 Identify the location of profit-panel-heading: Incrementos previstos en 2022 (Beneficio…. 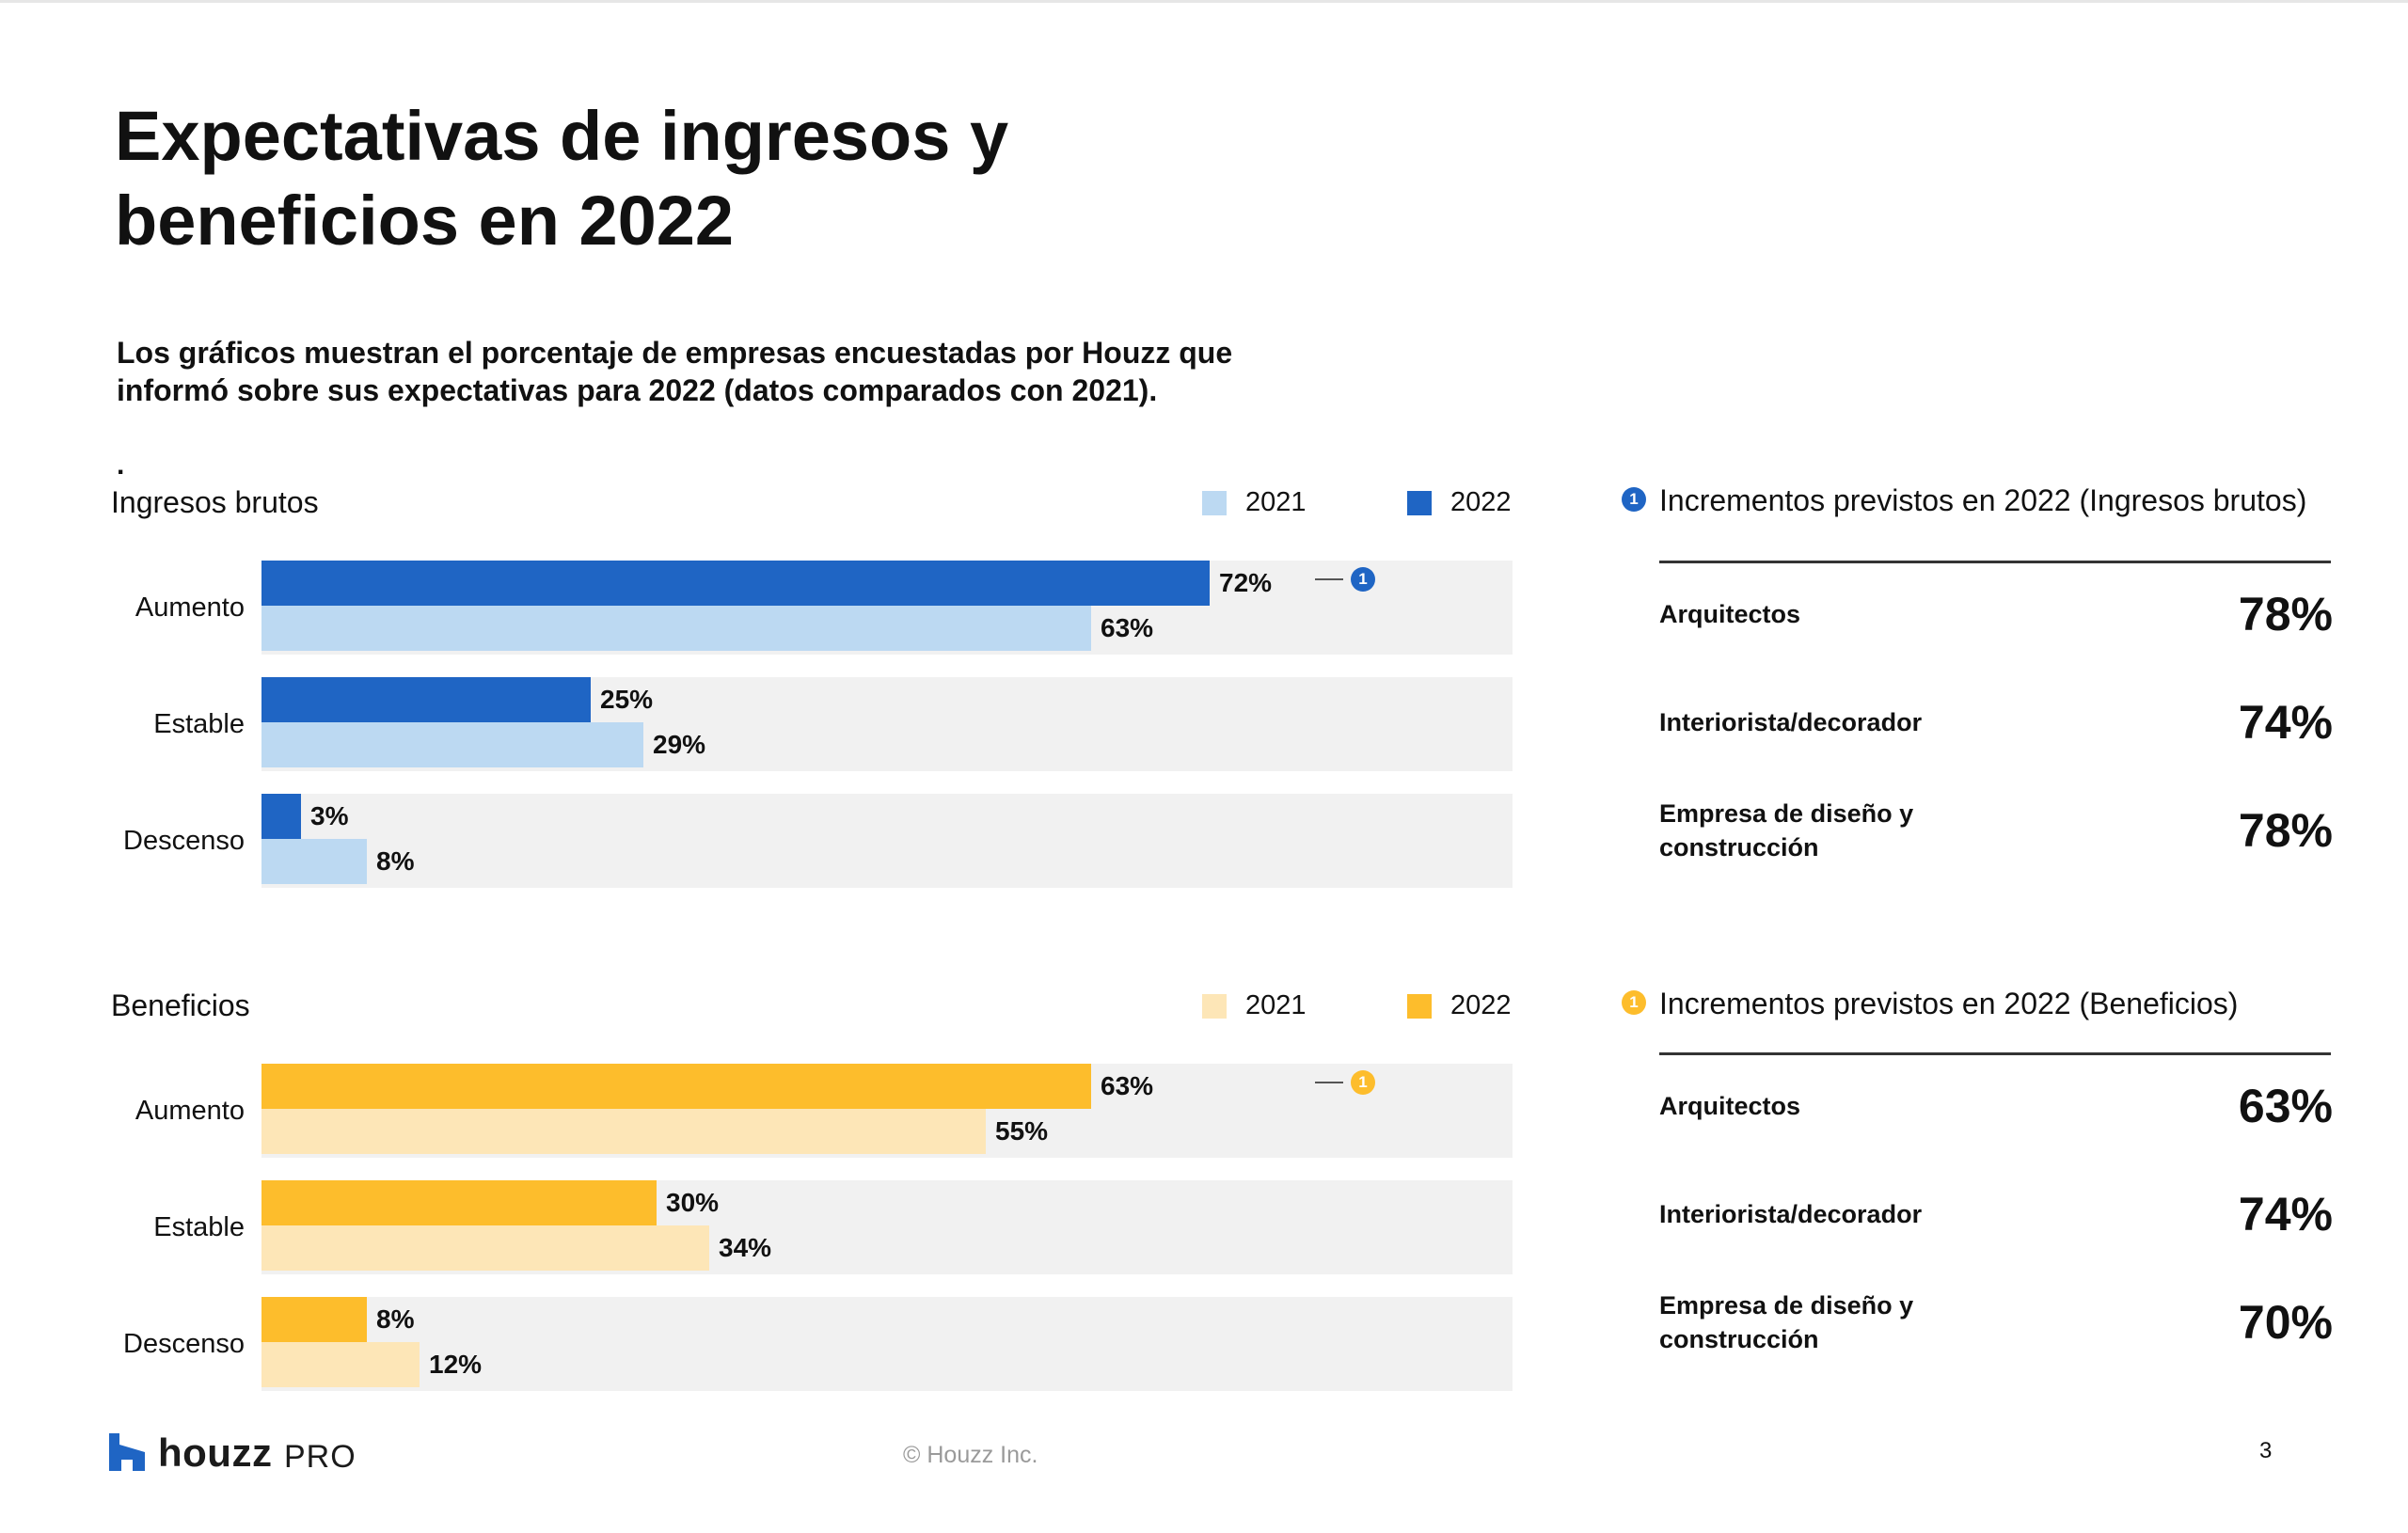
(1949, 1004).